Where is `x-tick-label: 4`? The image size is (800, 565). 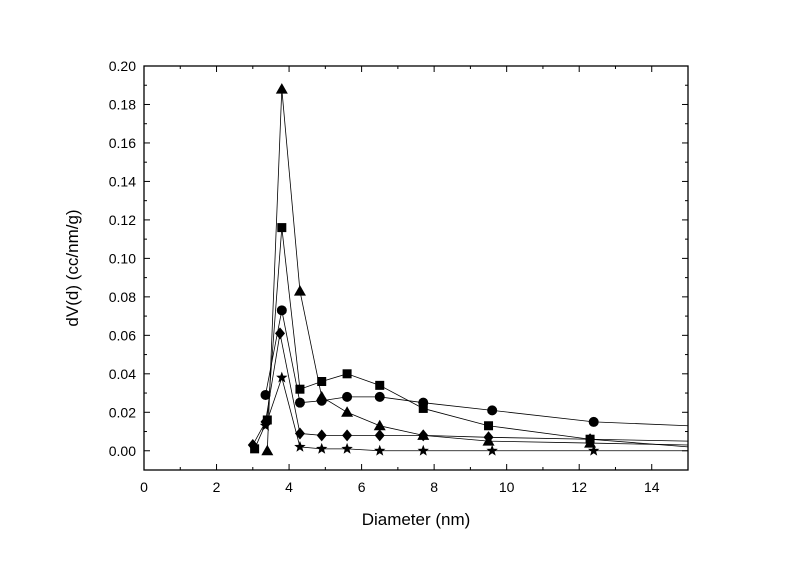
x-tick-label: 4 is located at coordinates (289, 487).